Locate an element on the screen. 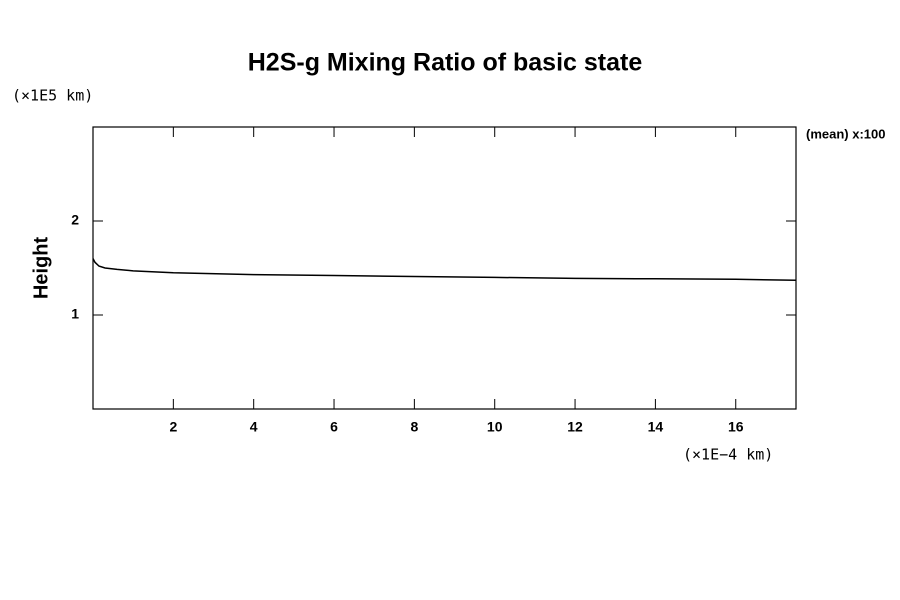 This screenshot has width=900, height=600. y-tick-label: 2 is located at coordinates (75, 220).